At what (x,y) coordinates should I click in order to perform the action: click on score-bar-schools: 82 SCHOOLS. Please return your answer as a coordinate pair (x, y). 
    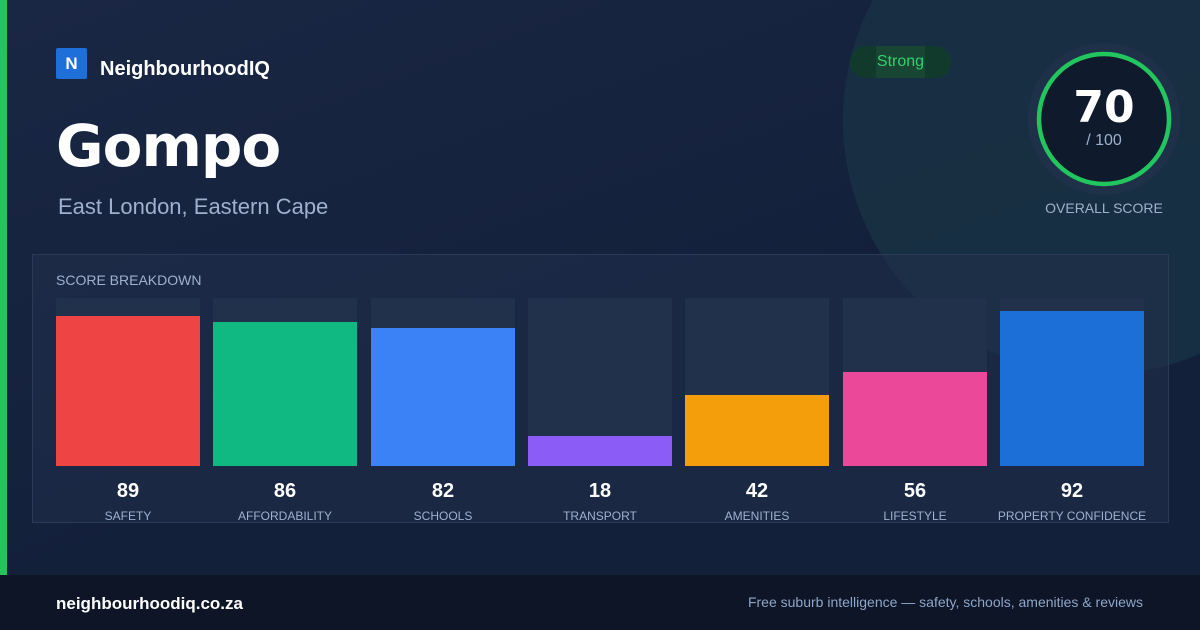
    Looking at the image, I should click on (443, 410).